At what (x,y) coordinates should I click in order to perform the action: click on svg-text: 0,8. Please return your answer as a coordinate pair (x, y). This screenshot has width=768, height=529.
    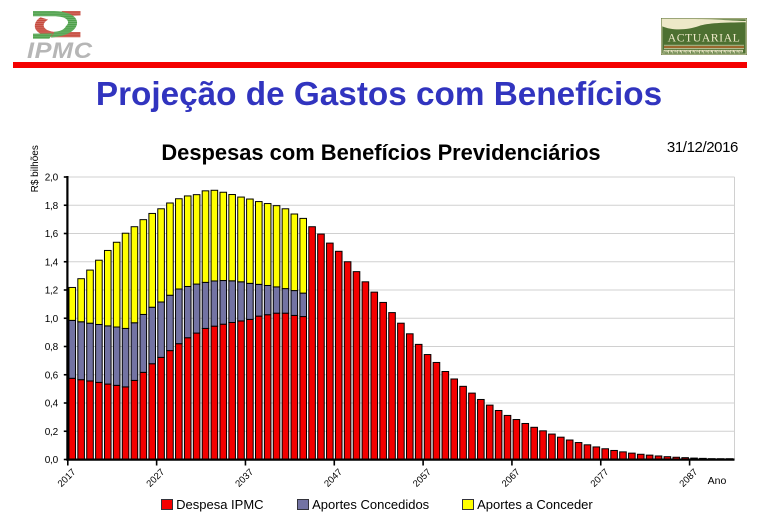
    Looking at the image, I should click on (52, 347).